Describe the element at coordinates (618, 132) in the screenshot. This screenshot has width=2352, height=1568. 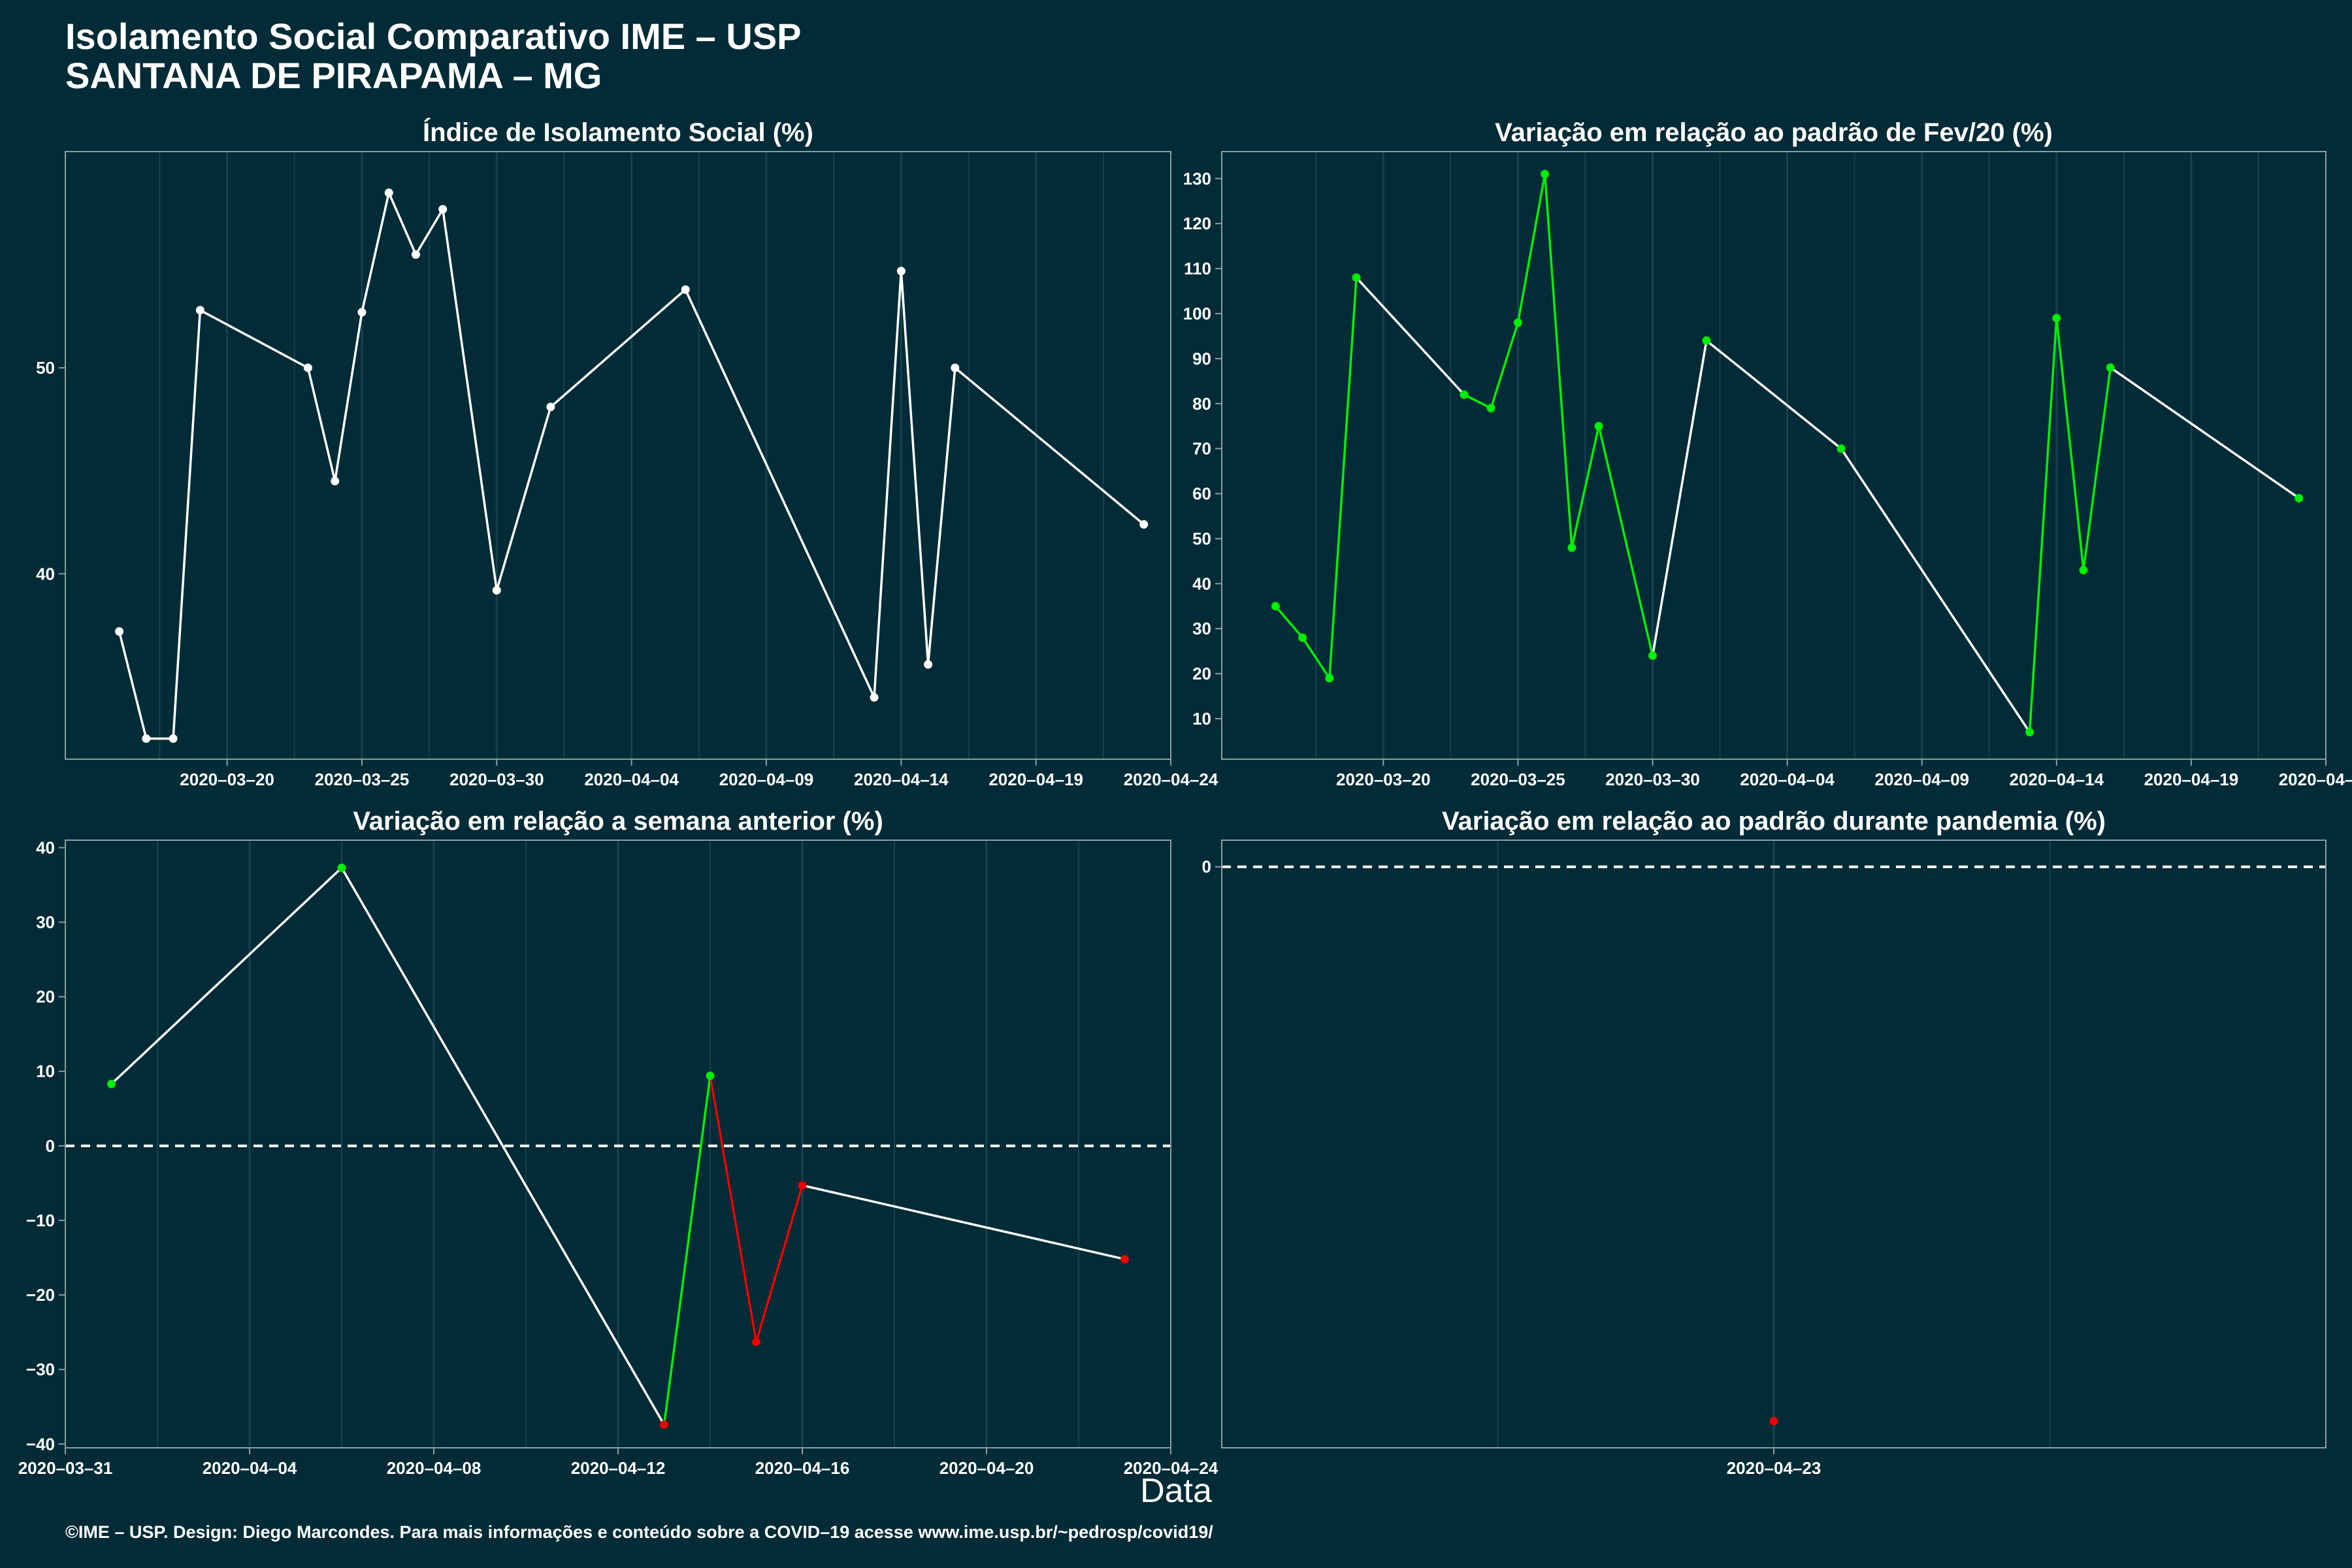
I see `panel1-title: Índice de Isolamento Social (%)` at that location.